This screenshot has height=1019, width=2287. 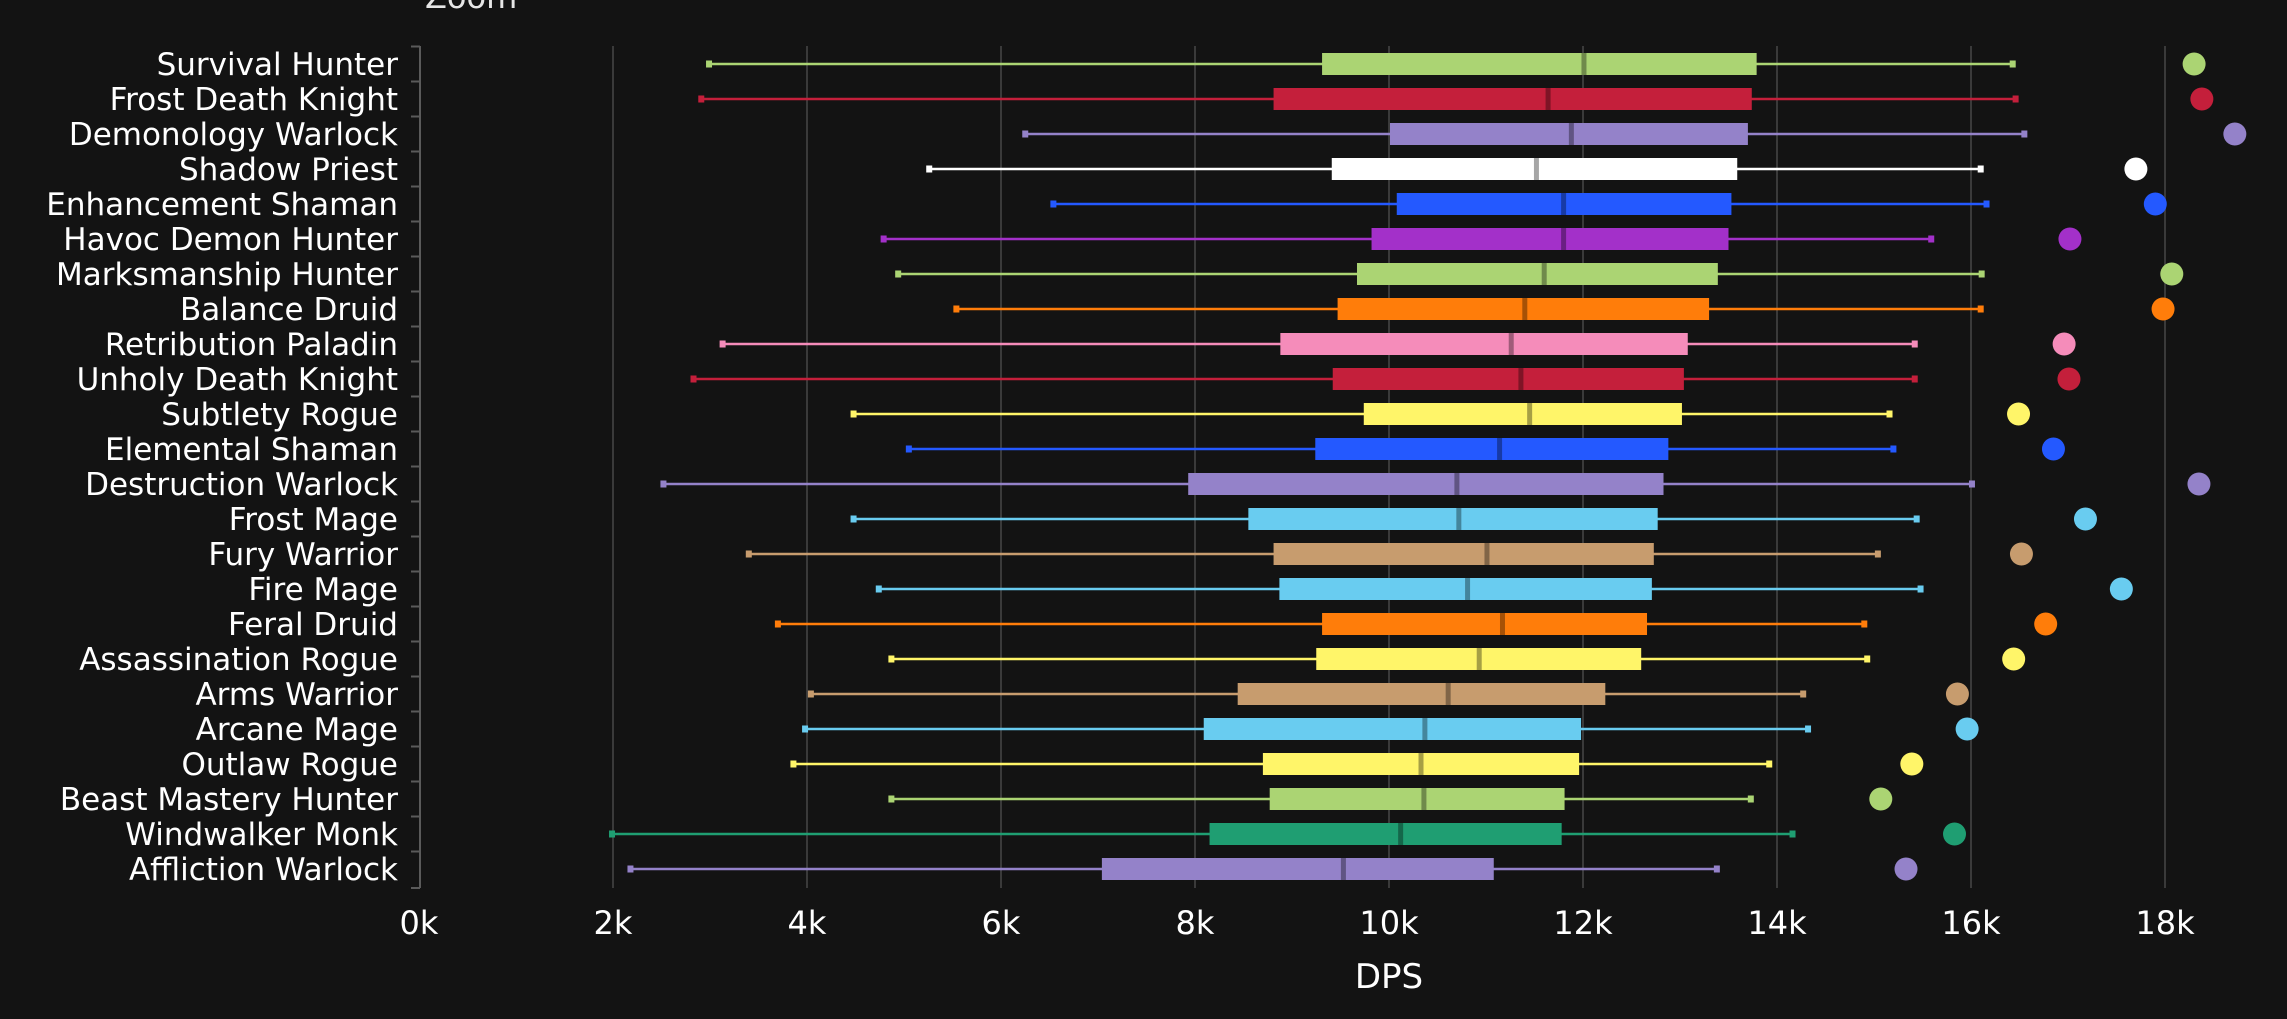 What do you see at coordinates (956, 309) in the screenshot?
I see `whisker-min-cap-balance-druid` at bounding box center [956, 309].